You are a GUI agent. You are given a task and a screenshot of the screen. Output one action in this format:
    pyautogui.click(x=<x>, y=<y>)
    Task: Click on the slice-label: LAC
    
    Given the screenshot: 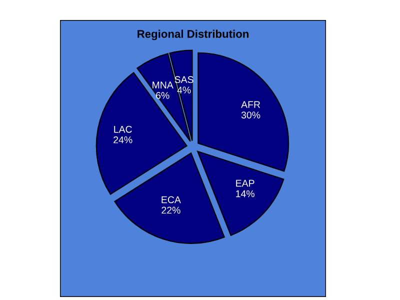 What is the action you would take?
    pyautogui.click(x=123, y=129)
    